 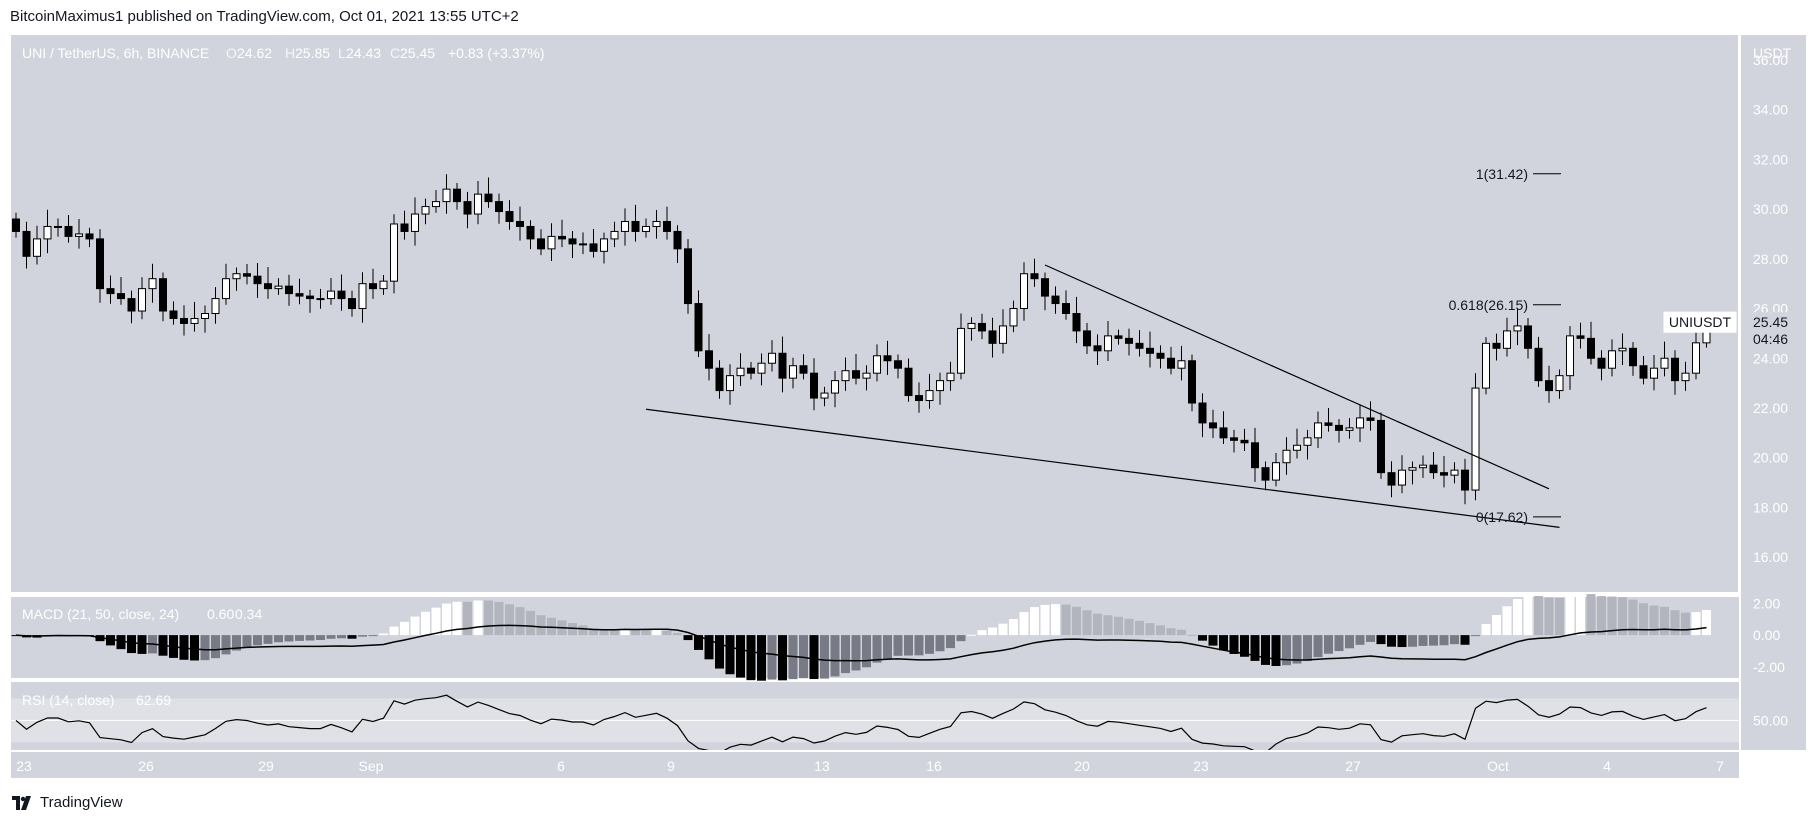 I want to click on rsi-panel, so click(x=875, y=717).